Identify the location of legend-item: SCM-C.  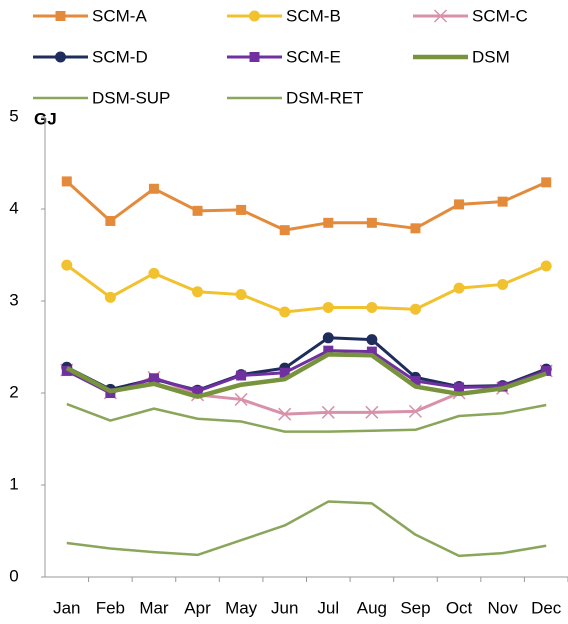
(470, 15).